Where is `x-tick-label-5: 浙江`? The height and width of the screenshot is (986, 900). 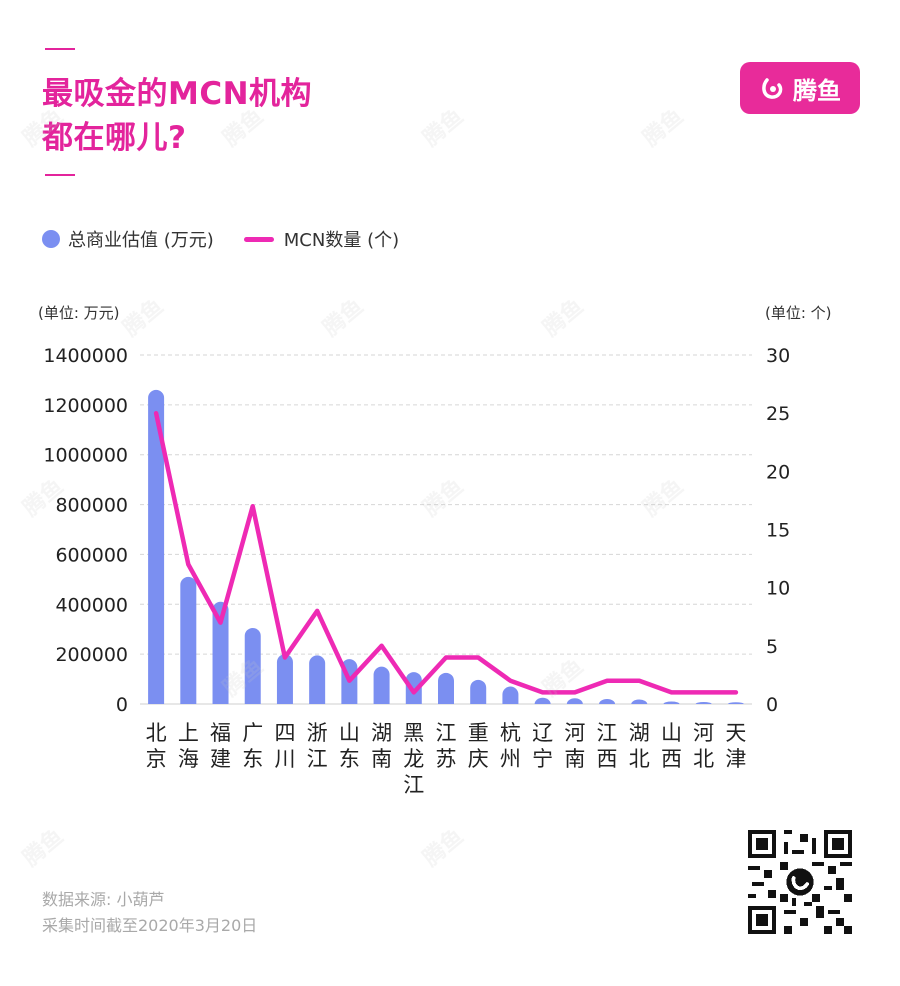
x-tick-label-5: 浙江 is located at coordinates (317, 746).